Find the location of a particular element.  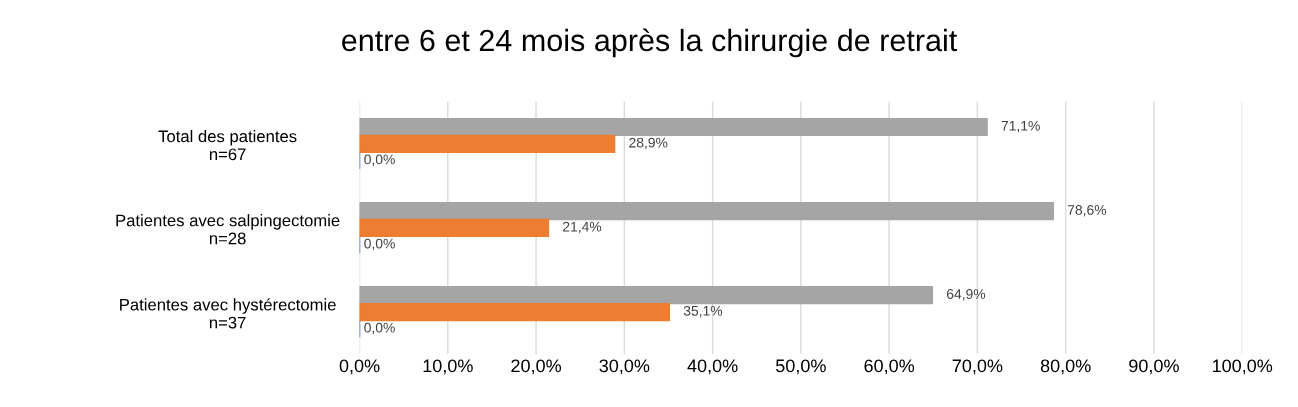

x-tick-label: 60,0% is located at coordinates (889, 367).